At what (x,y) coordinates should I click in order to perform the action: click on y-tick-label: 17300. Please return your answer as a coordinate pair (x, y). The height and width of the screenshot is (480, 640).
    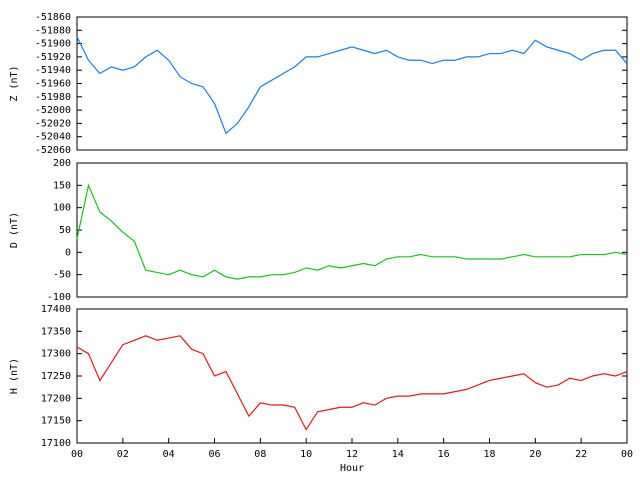
    Looking at the image, I should click on (56, 354).